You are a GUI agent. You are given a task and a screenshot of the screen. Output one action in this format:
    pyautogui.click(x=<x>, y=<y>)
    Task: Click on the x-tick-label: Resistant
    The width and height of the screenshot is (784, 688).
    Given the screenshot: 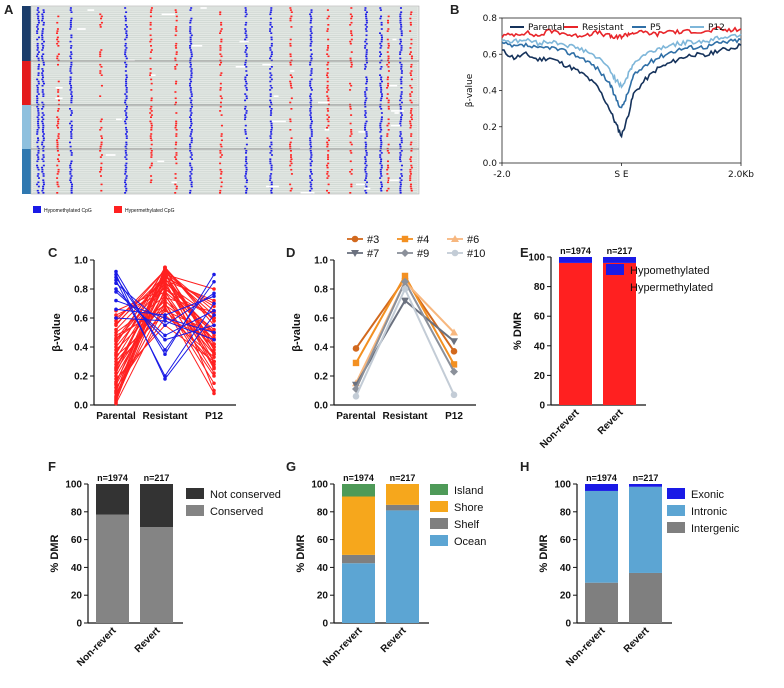 What is the action you would take?
    pyautogui.click(x=405, y=416)
    